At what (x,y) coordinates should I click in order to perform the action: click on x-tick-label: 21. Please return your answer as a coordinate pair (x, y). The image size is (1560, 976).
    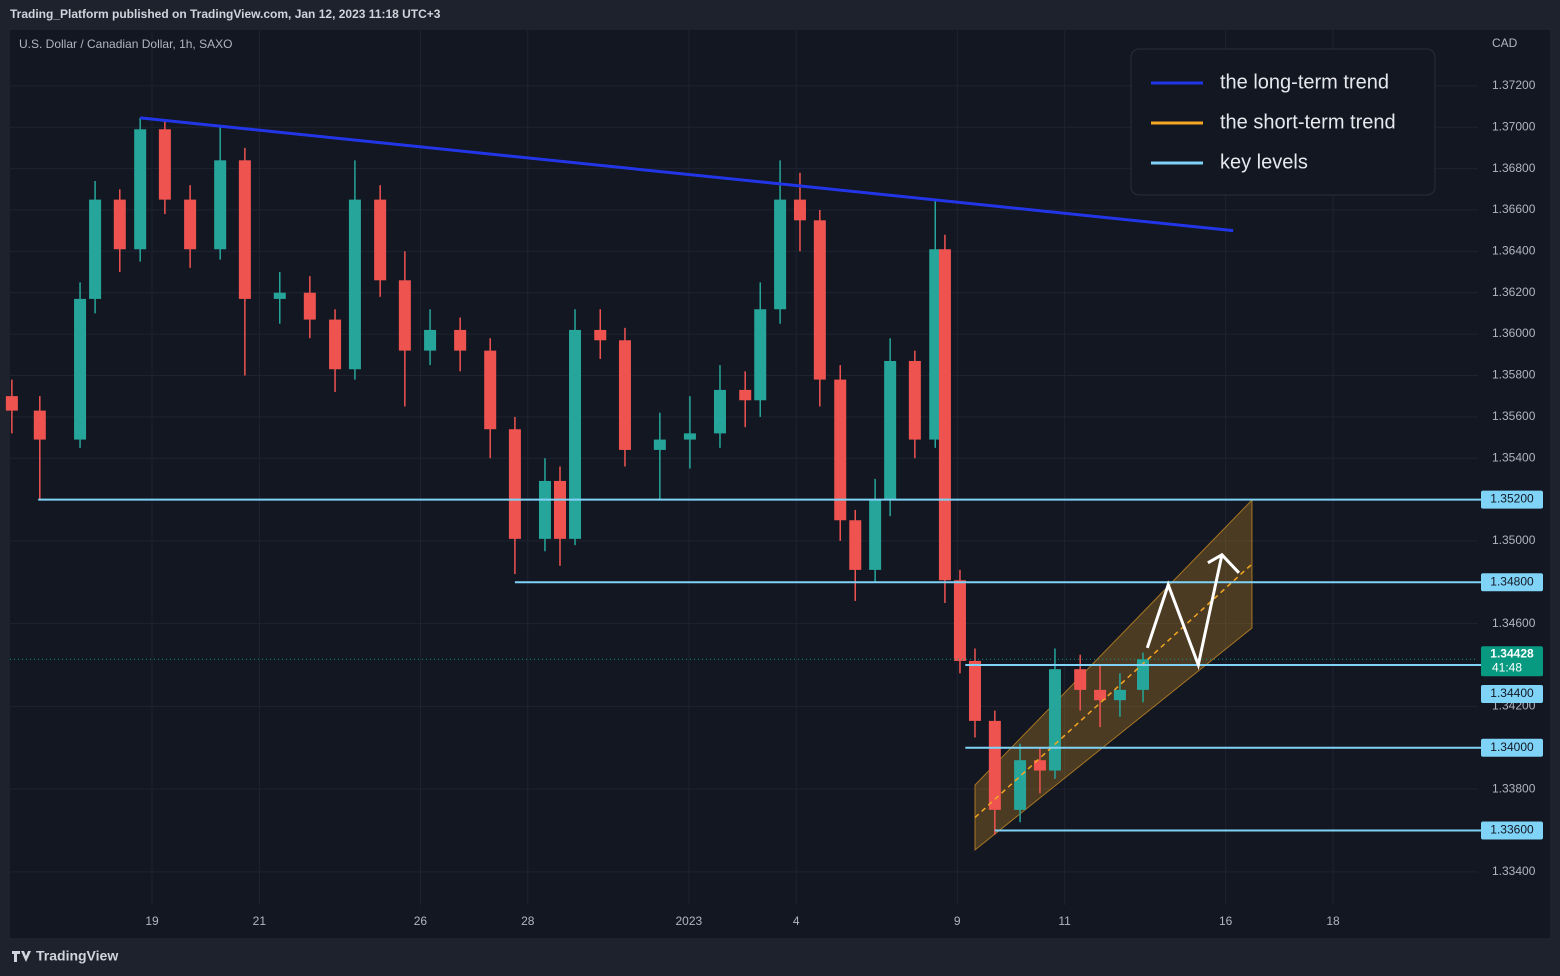
    Looking at the image, I should click on (260, 921).